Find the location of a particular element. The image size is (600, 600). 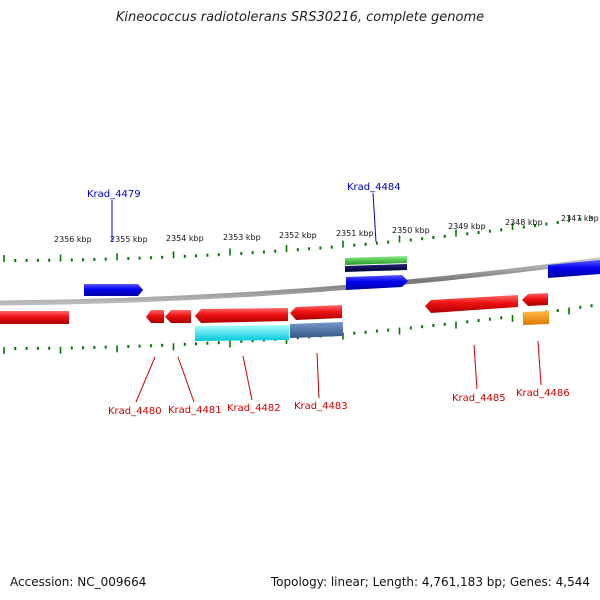

gene-label-krad-4479: Krad_4479 is located at coordinates (114, 194).